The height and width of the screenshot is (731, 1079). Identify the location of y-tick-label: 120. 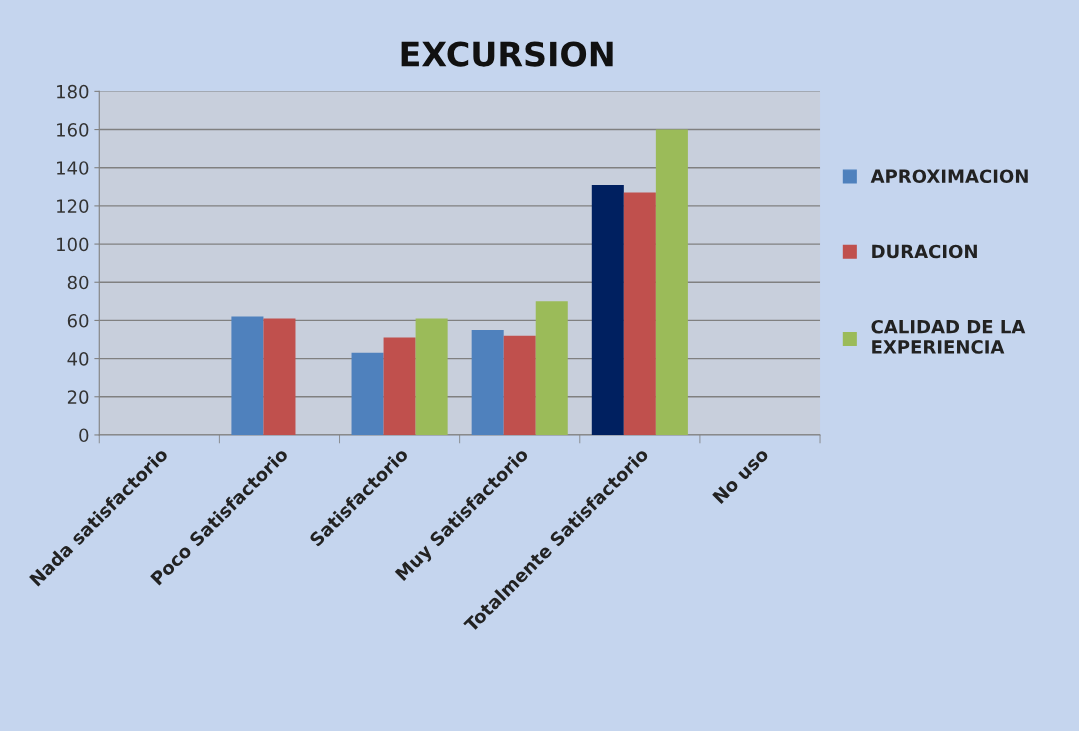
(73, 206).